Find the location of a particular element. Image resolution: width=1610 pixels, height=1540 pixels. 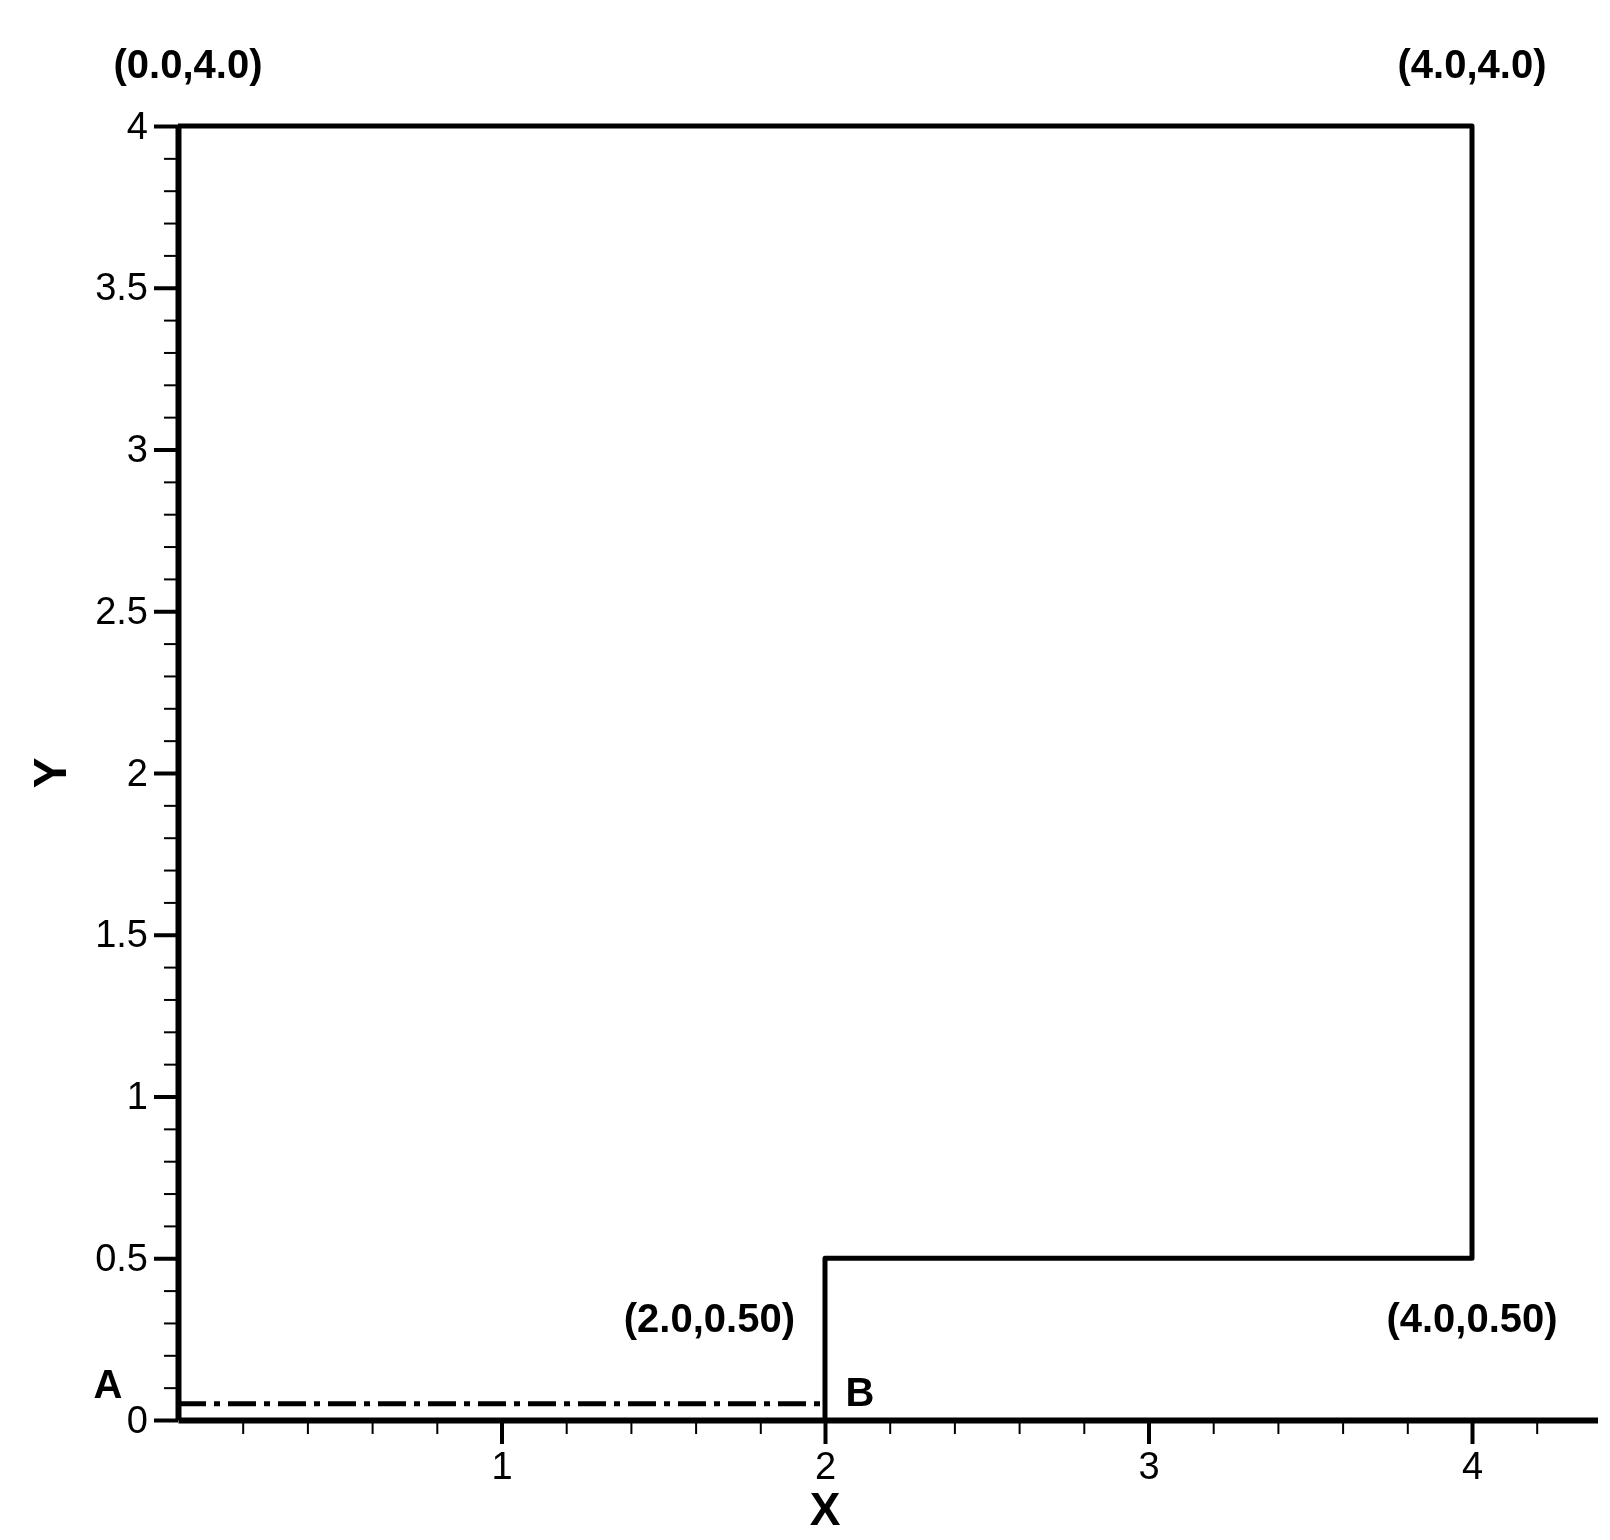

annotation: (4.0,0.50) is located at coordinates (1472, 1318).